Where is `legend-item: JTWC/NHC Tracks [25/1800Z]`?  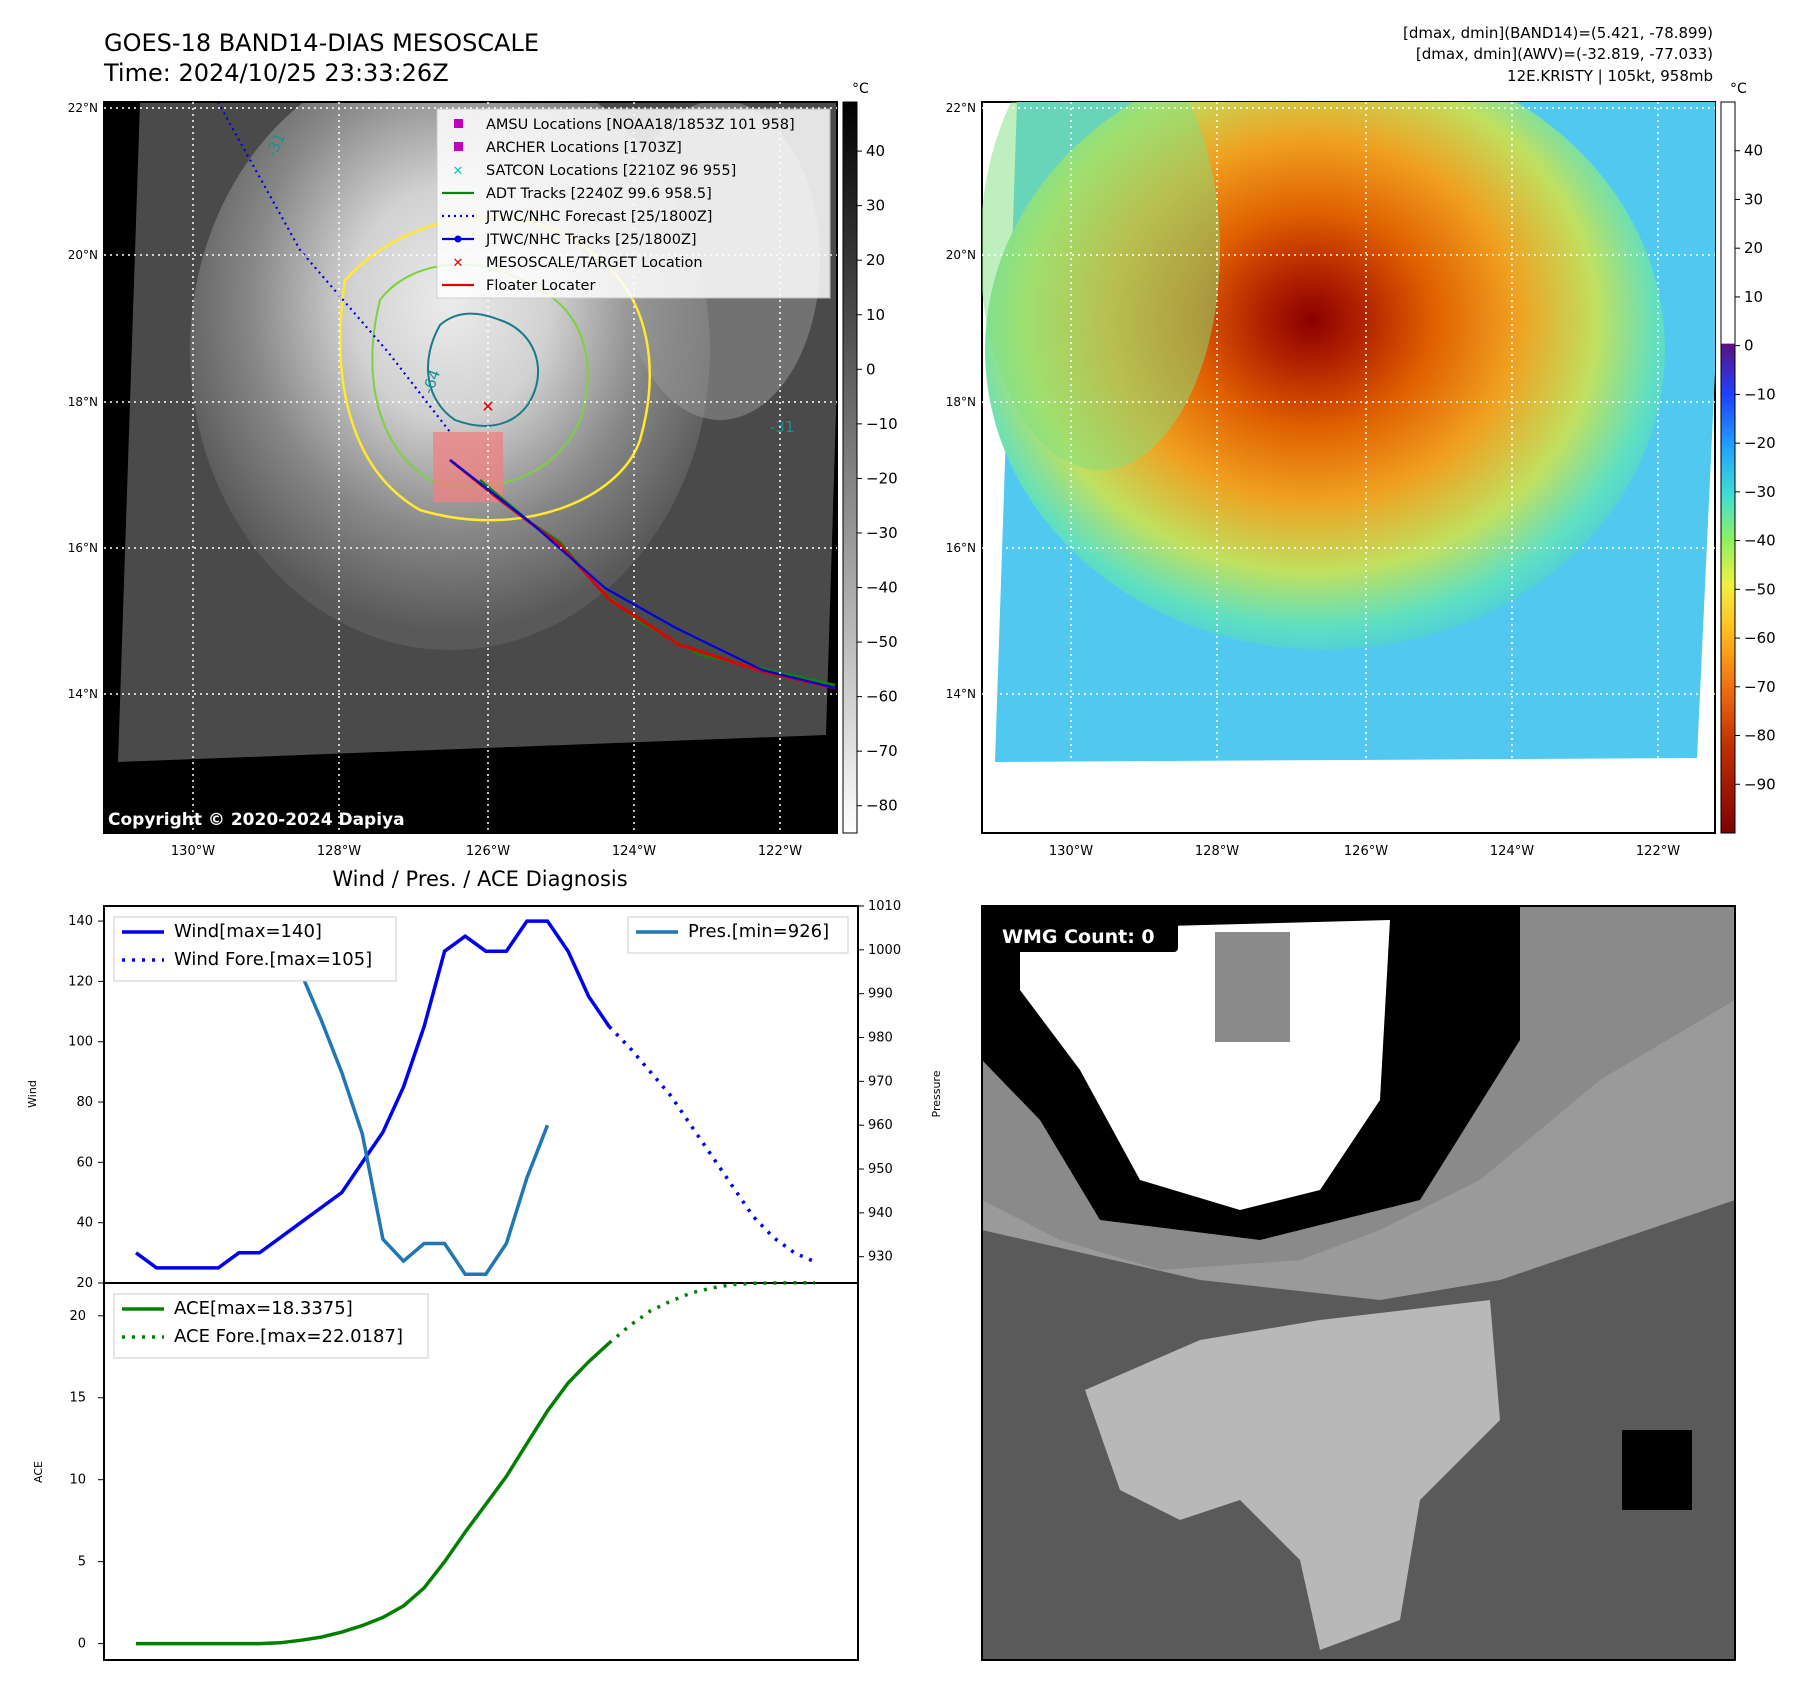 legend-item: JTWC/NHC Tracks [25/1800Z] is located at coordinates (569, 240).